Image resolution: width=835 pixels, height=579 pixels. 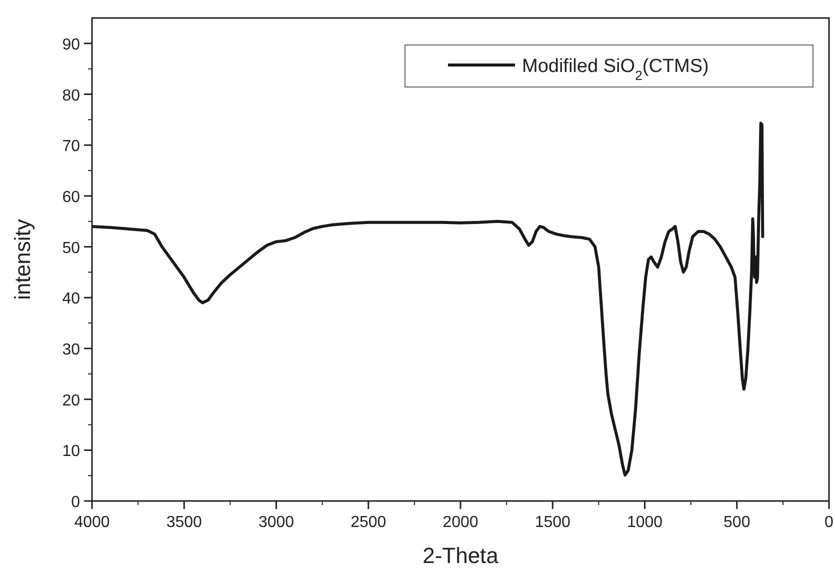 I want to click on y-axis-title: intensity, so click(x=22, y=259).